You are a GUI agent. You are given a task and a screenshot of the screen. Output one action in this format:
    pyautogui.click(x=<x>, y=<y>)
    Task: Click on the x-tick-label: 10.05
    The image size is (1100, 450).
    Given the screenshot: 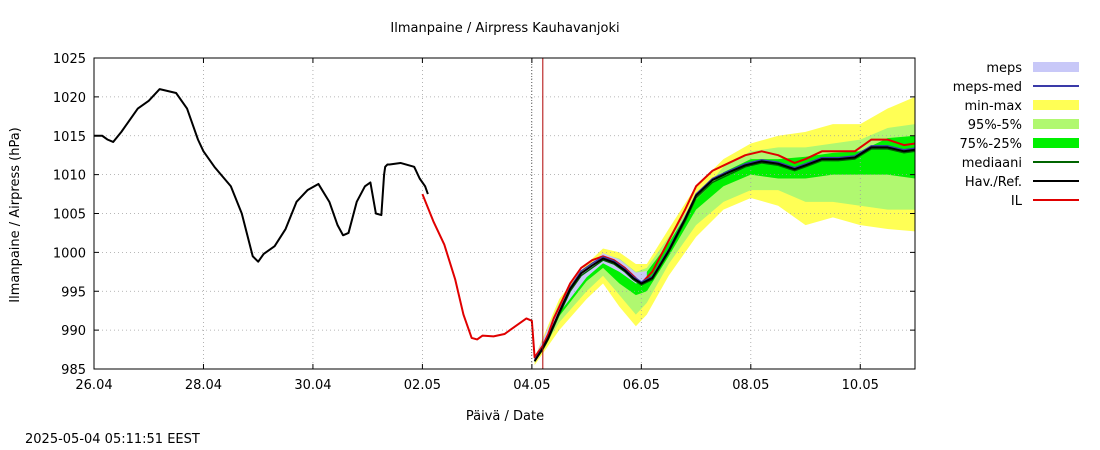 What is the action you would take?
    pyautogui.click(x=860, y=385)
    